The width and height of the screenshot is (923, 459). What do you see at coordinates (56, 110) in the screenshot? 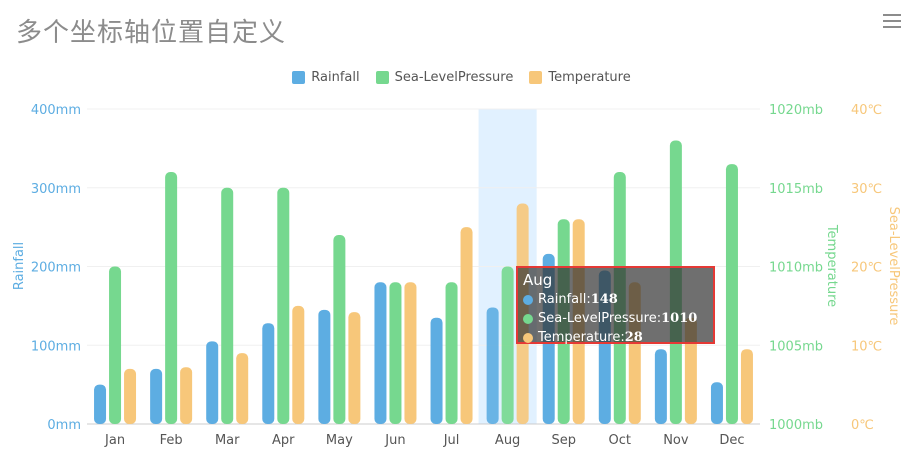
I see `left-axis-tick: 400mm` at bounding box center [56, 110].